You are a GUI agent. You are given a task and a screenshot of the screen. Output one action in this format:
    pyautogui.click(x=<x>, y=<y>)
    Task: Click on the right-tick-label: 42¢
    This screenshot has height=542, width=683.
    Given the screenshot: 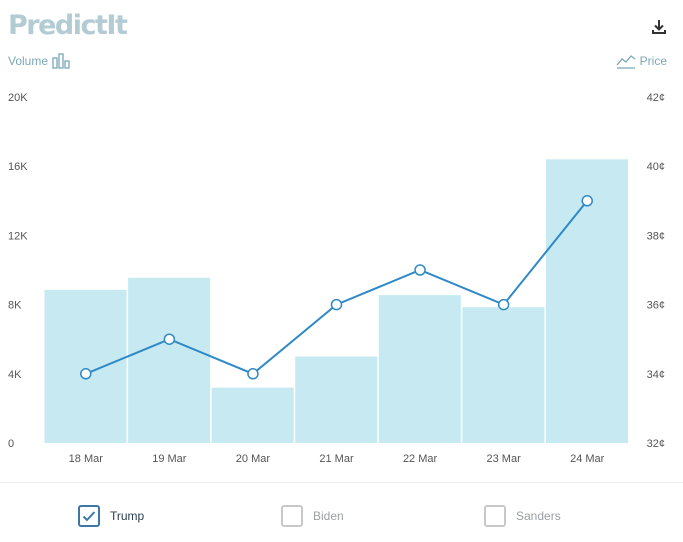 What is the action you would take?
    pyautogui.click(x=656, y=98)
    